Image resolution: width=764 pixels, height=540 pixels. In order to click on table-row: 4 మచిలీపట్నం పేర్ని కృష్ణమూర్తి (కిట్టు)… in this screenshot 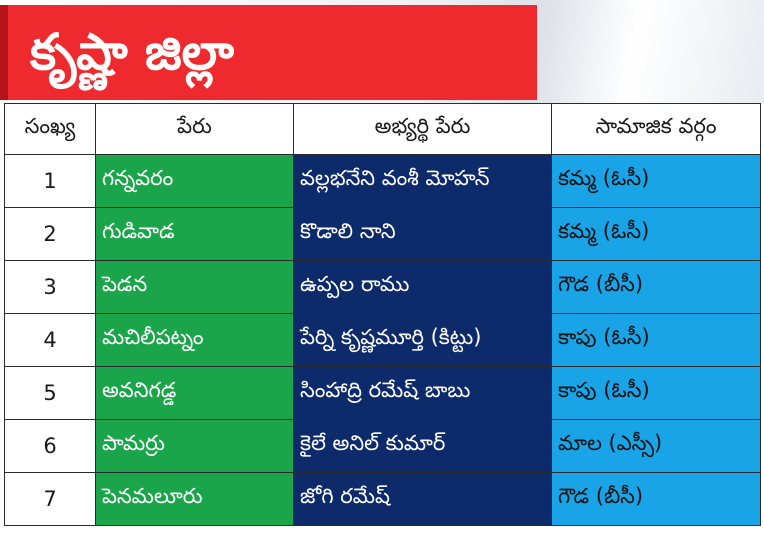, I will do `click(382, 340)`.